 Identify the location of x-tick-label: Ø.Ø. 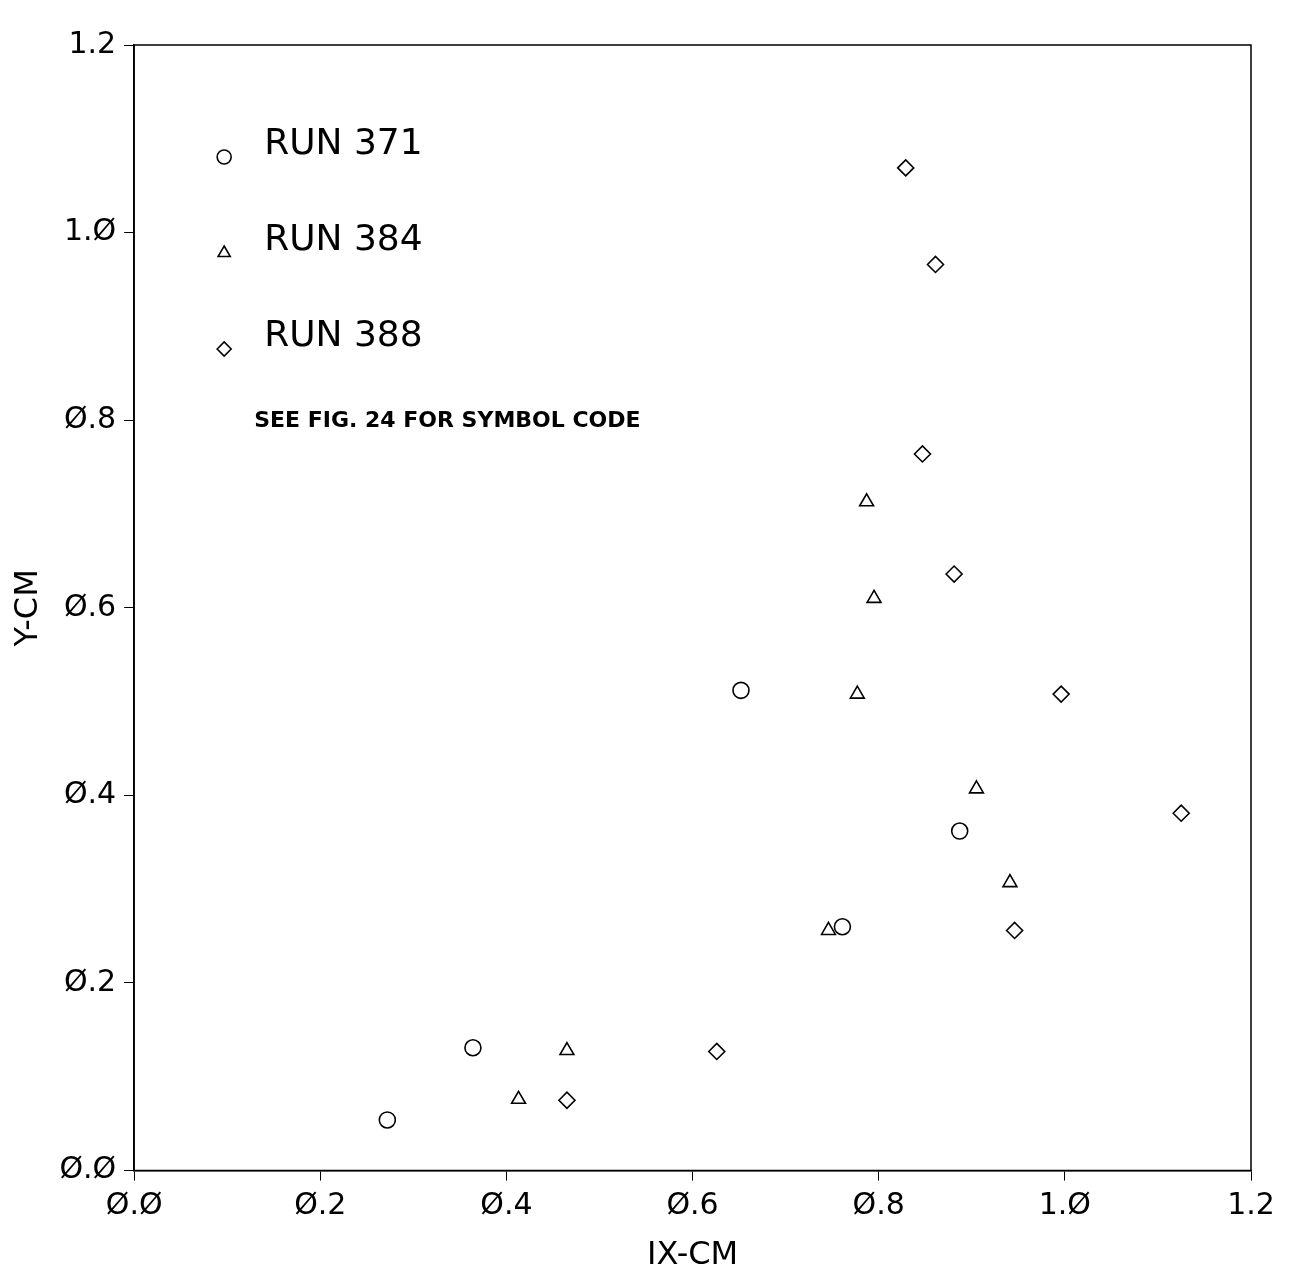
(134, 1204).